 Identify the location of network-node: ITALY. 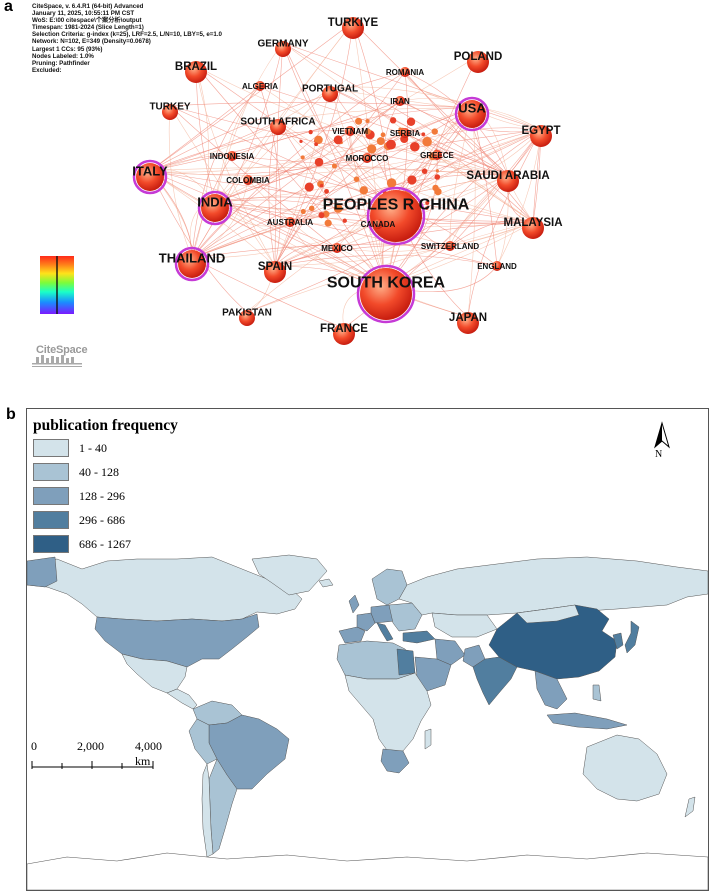
(150, 177).